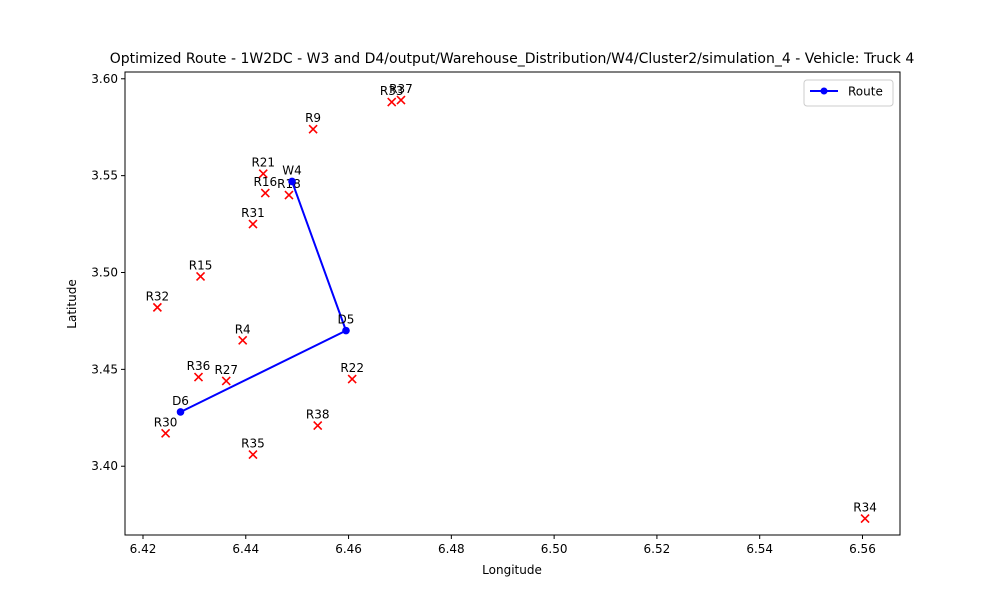  What do you see at coordinates (318, 415) in the screenshot?
I see `retailer-label: R38` at bounding box center [318, 415].